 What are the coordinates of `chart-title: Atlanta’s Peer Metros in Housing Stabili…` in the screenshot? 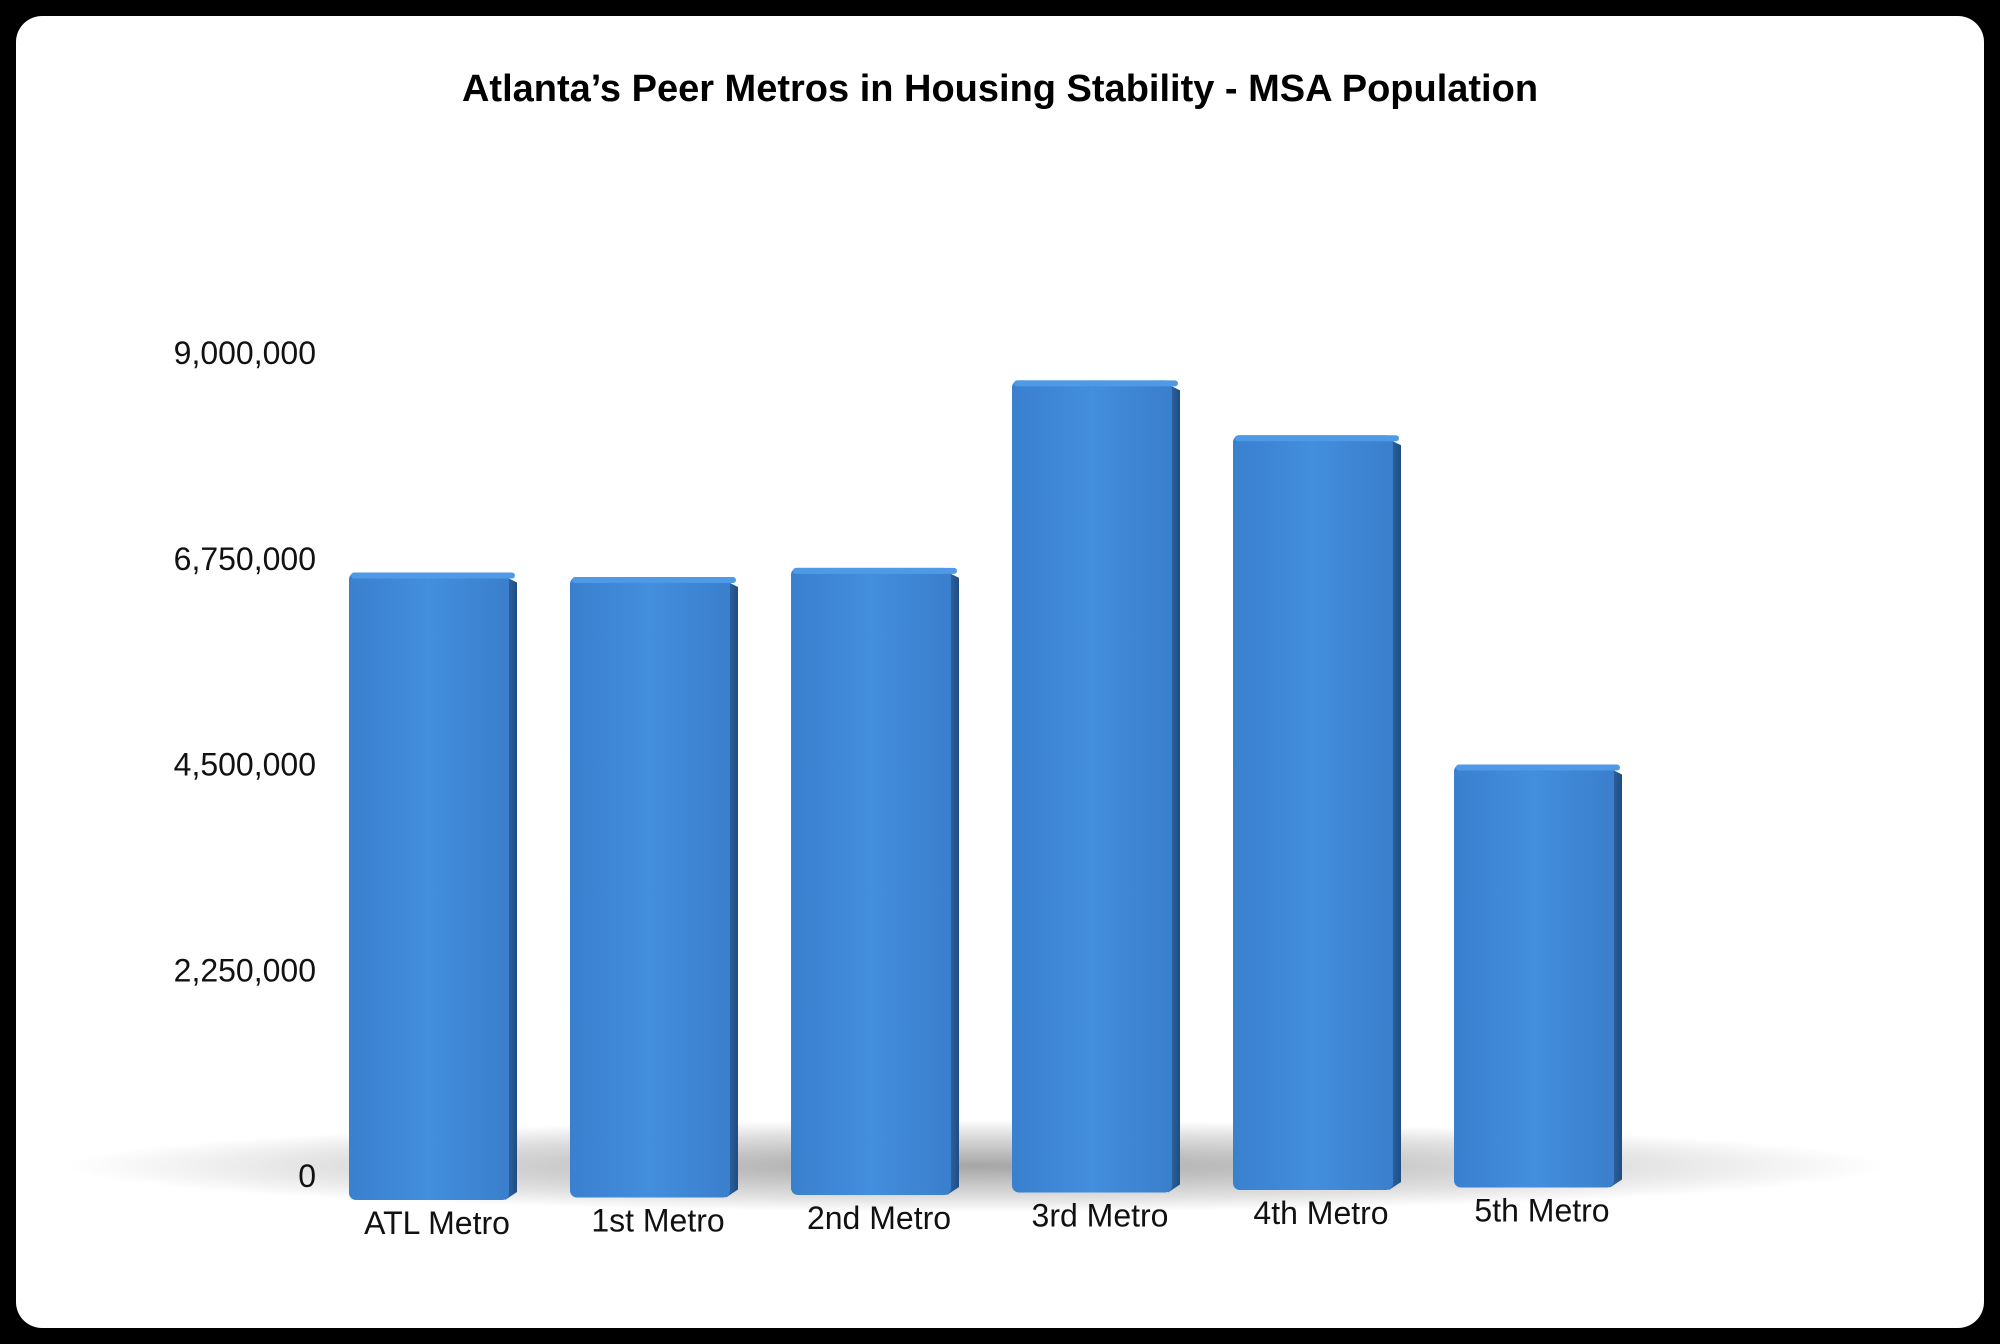 It's located at (1000, 89).